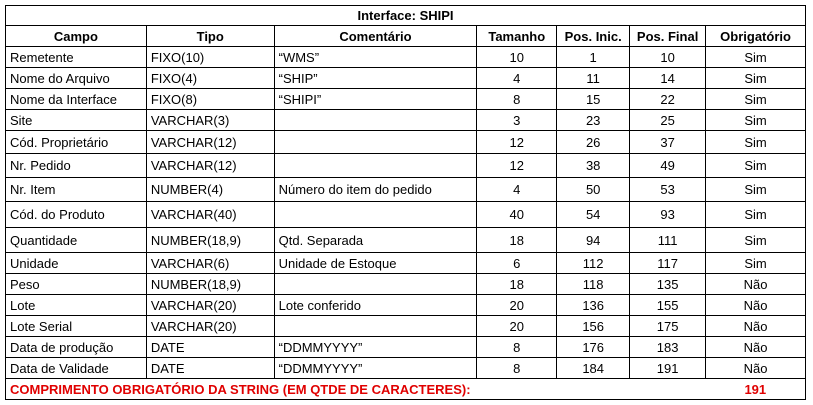 The image size is (813, 405). I want to click on cell-campo: Nr. Pedido, so click(76, 165).